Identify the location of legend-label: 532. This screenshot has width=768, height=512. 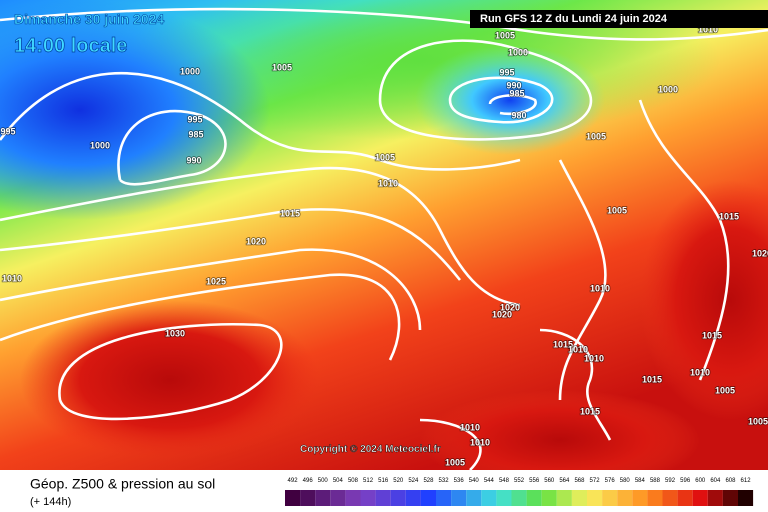
(444, 481).